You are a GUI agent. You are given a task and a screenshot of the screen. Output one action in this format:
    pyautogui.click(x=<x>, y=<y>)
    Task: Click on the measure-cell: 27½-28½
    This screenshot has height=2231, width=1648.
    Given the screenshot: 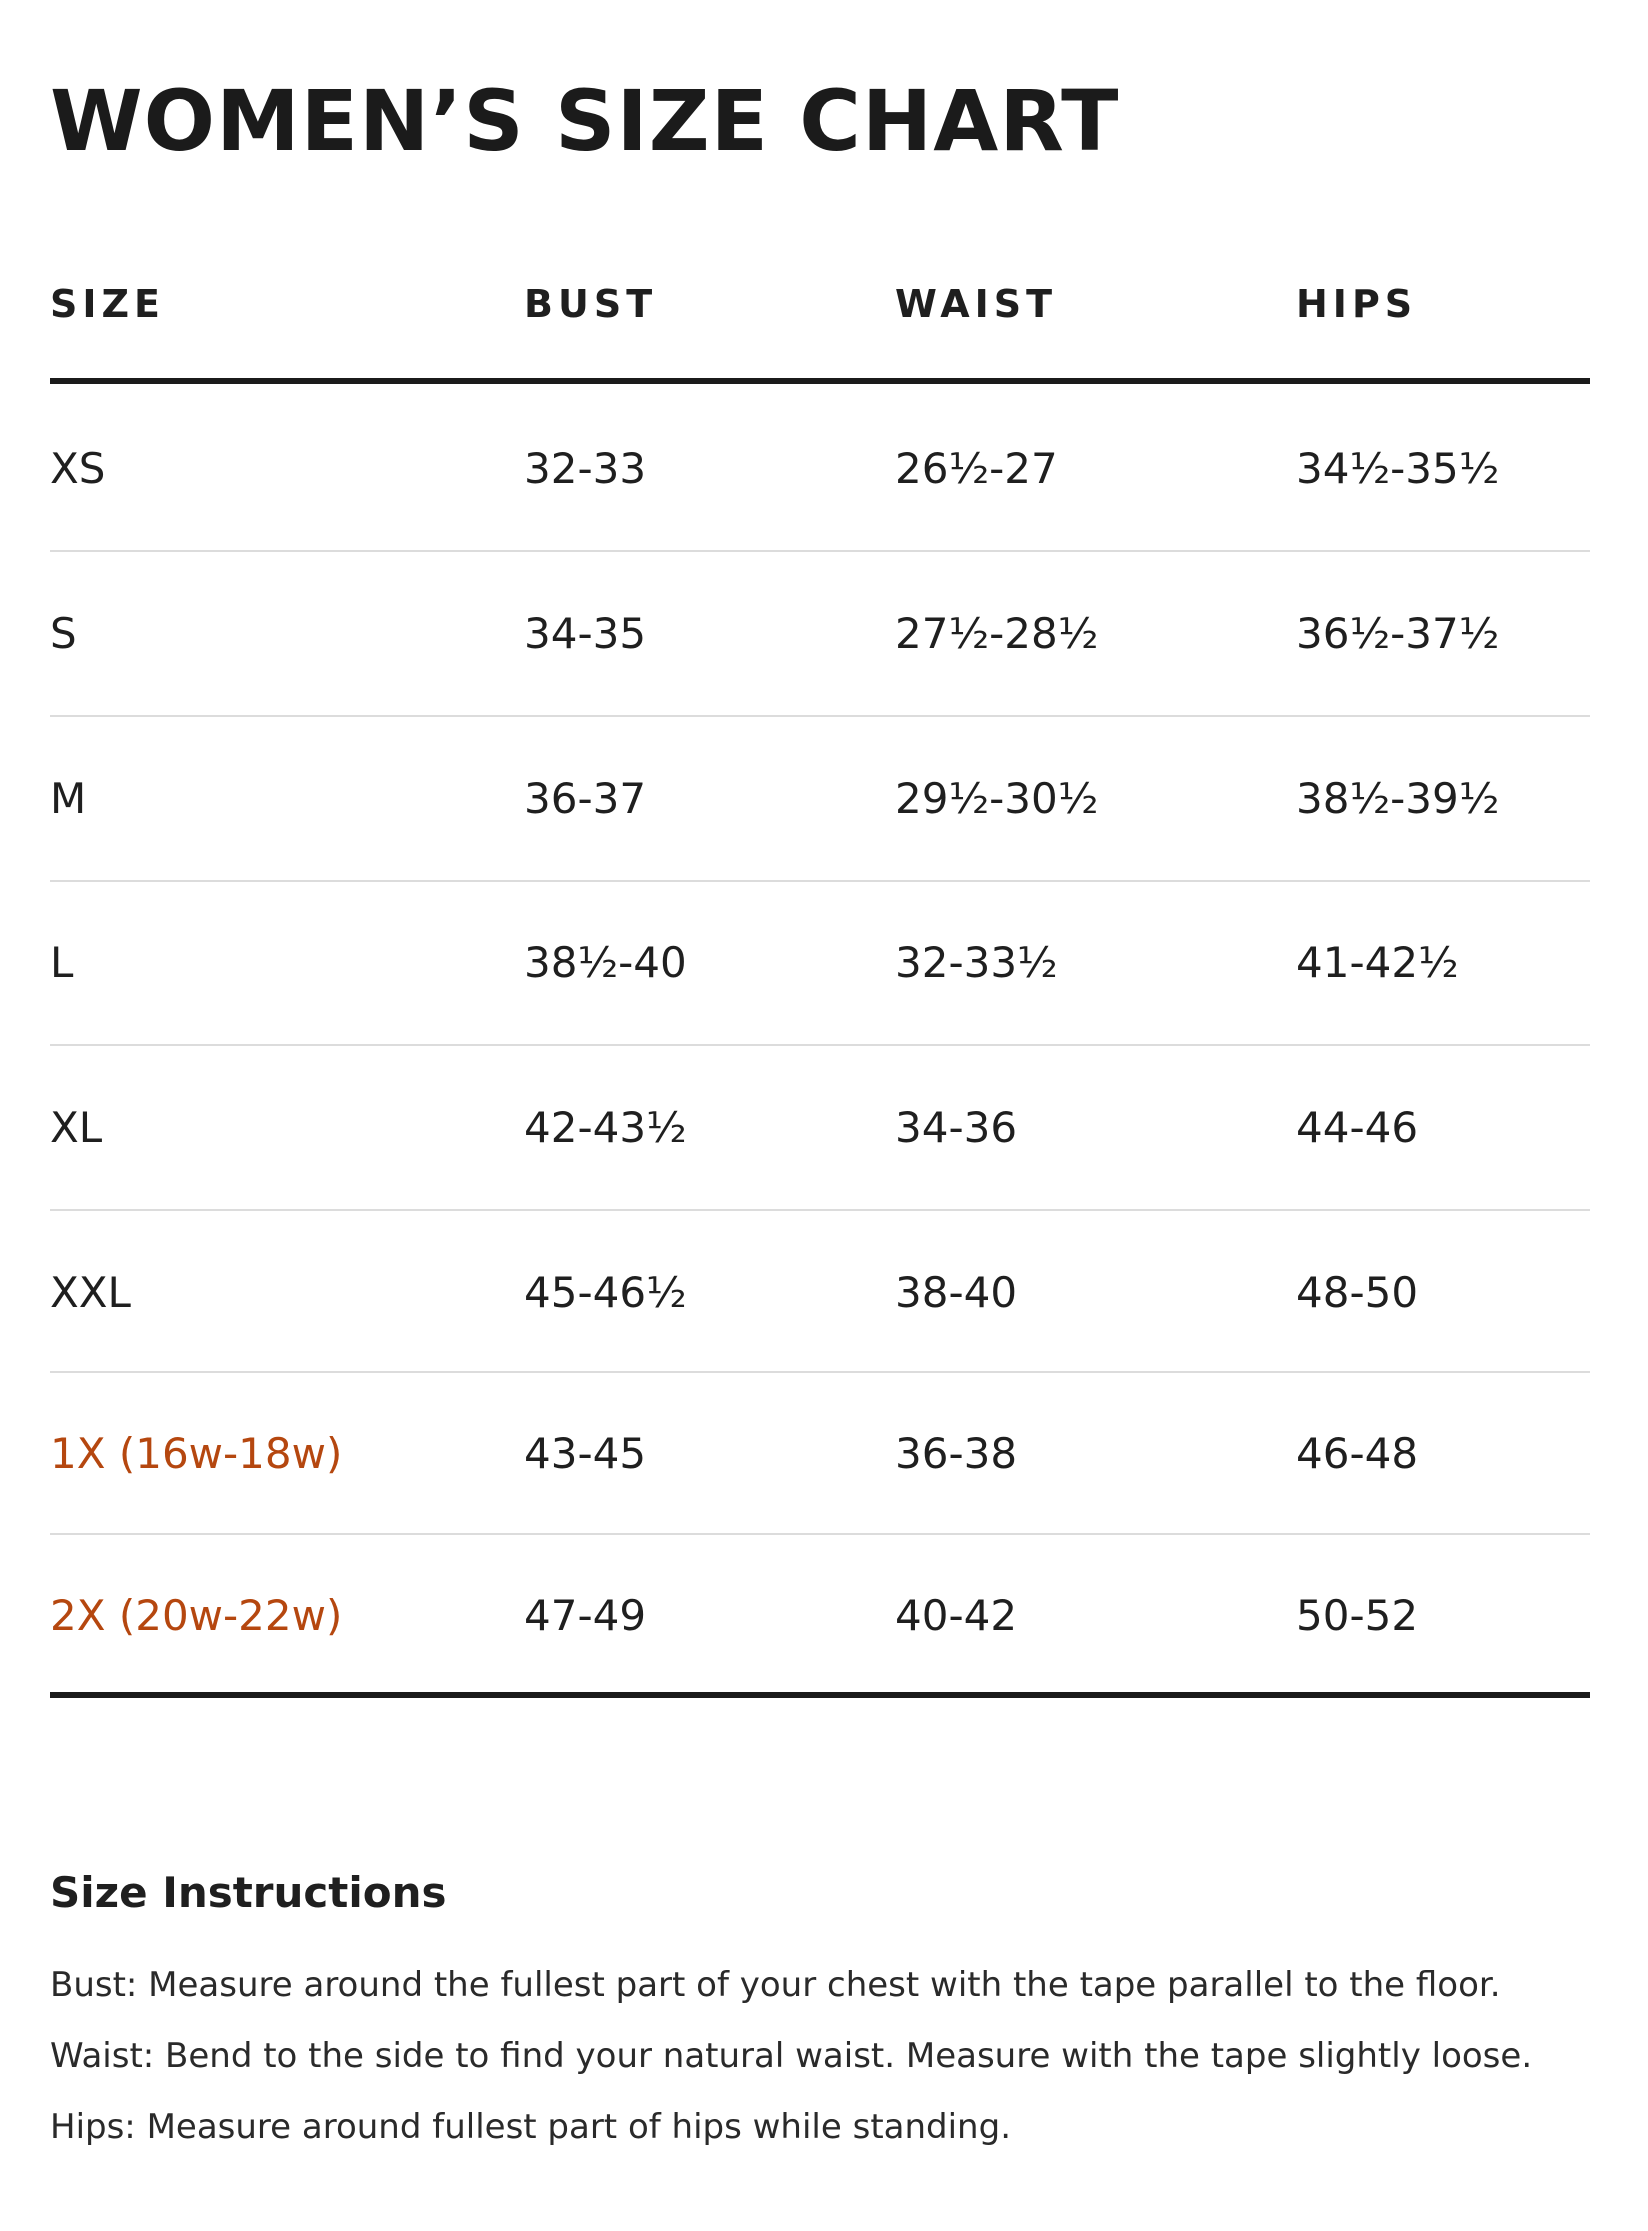 What is the action you would take?
    pyautogui.click(x=997, y=633)
    